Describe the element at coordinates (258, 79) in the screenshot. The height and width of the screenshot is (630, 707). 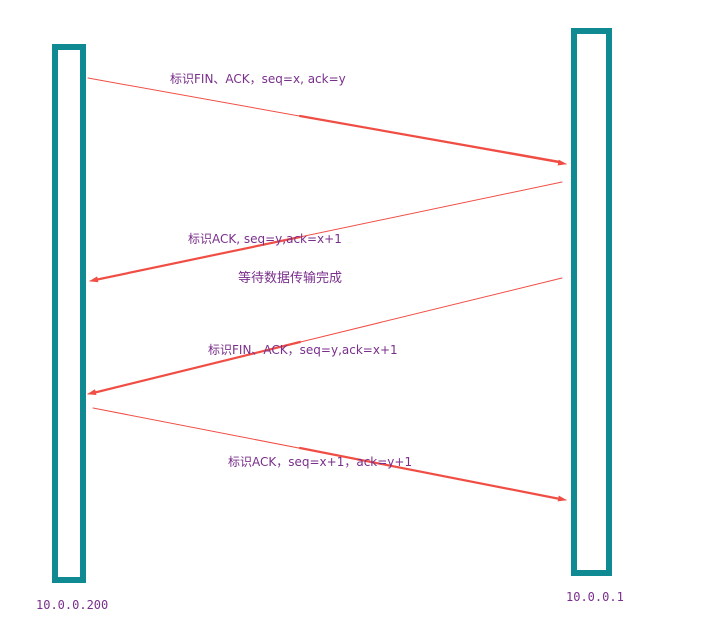
I see `message-label-fin-ack-1: 标识FIN、ACK，seq=x, ack=y` at that location.